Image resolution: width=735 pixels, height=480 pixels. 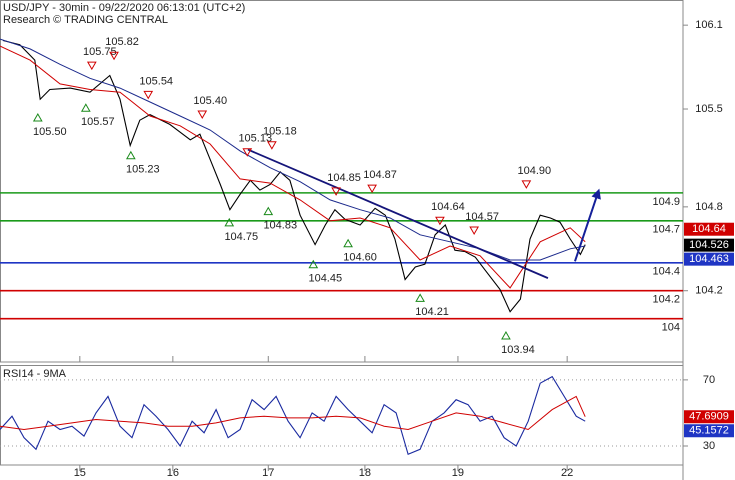 I want to click on chart-subtitle: Research © TRADING CENTRAL, so click(x=85, y=20).